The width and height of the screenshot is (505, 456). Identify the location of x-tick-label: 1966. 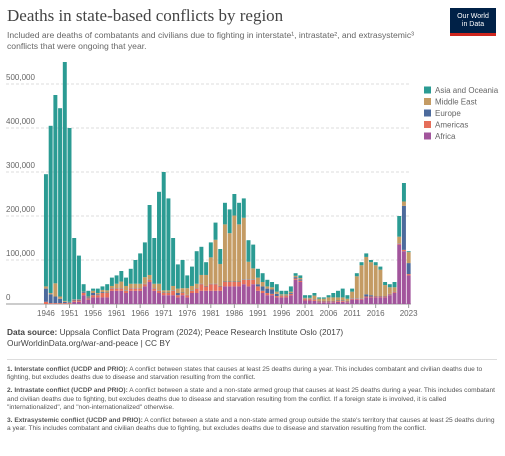
(140, 313).